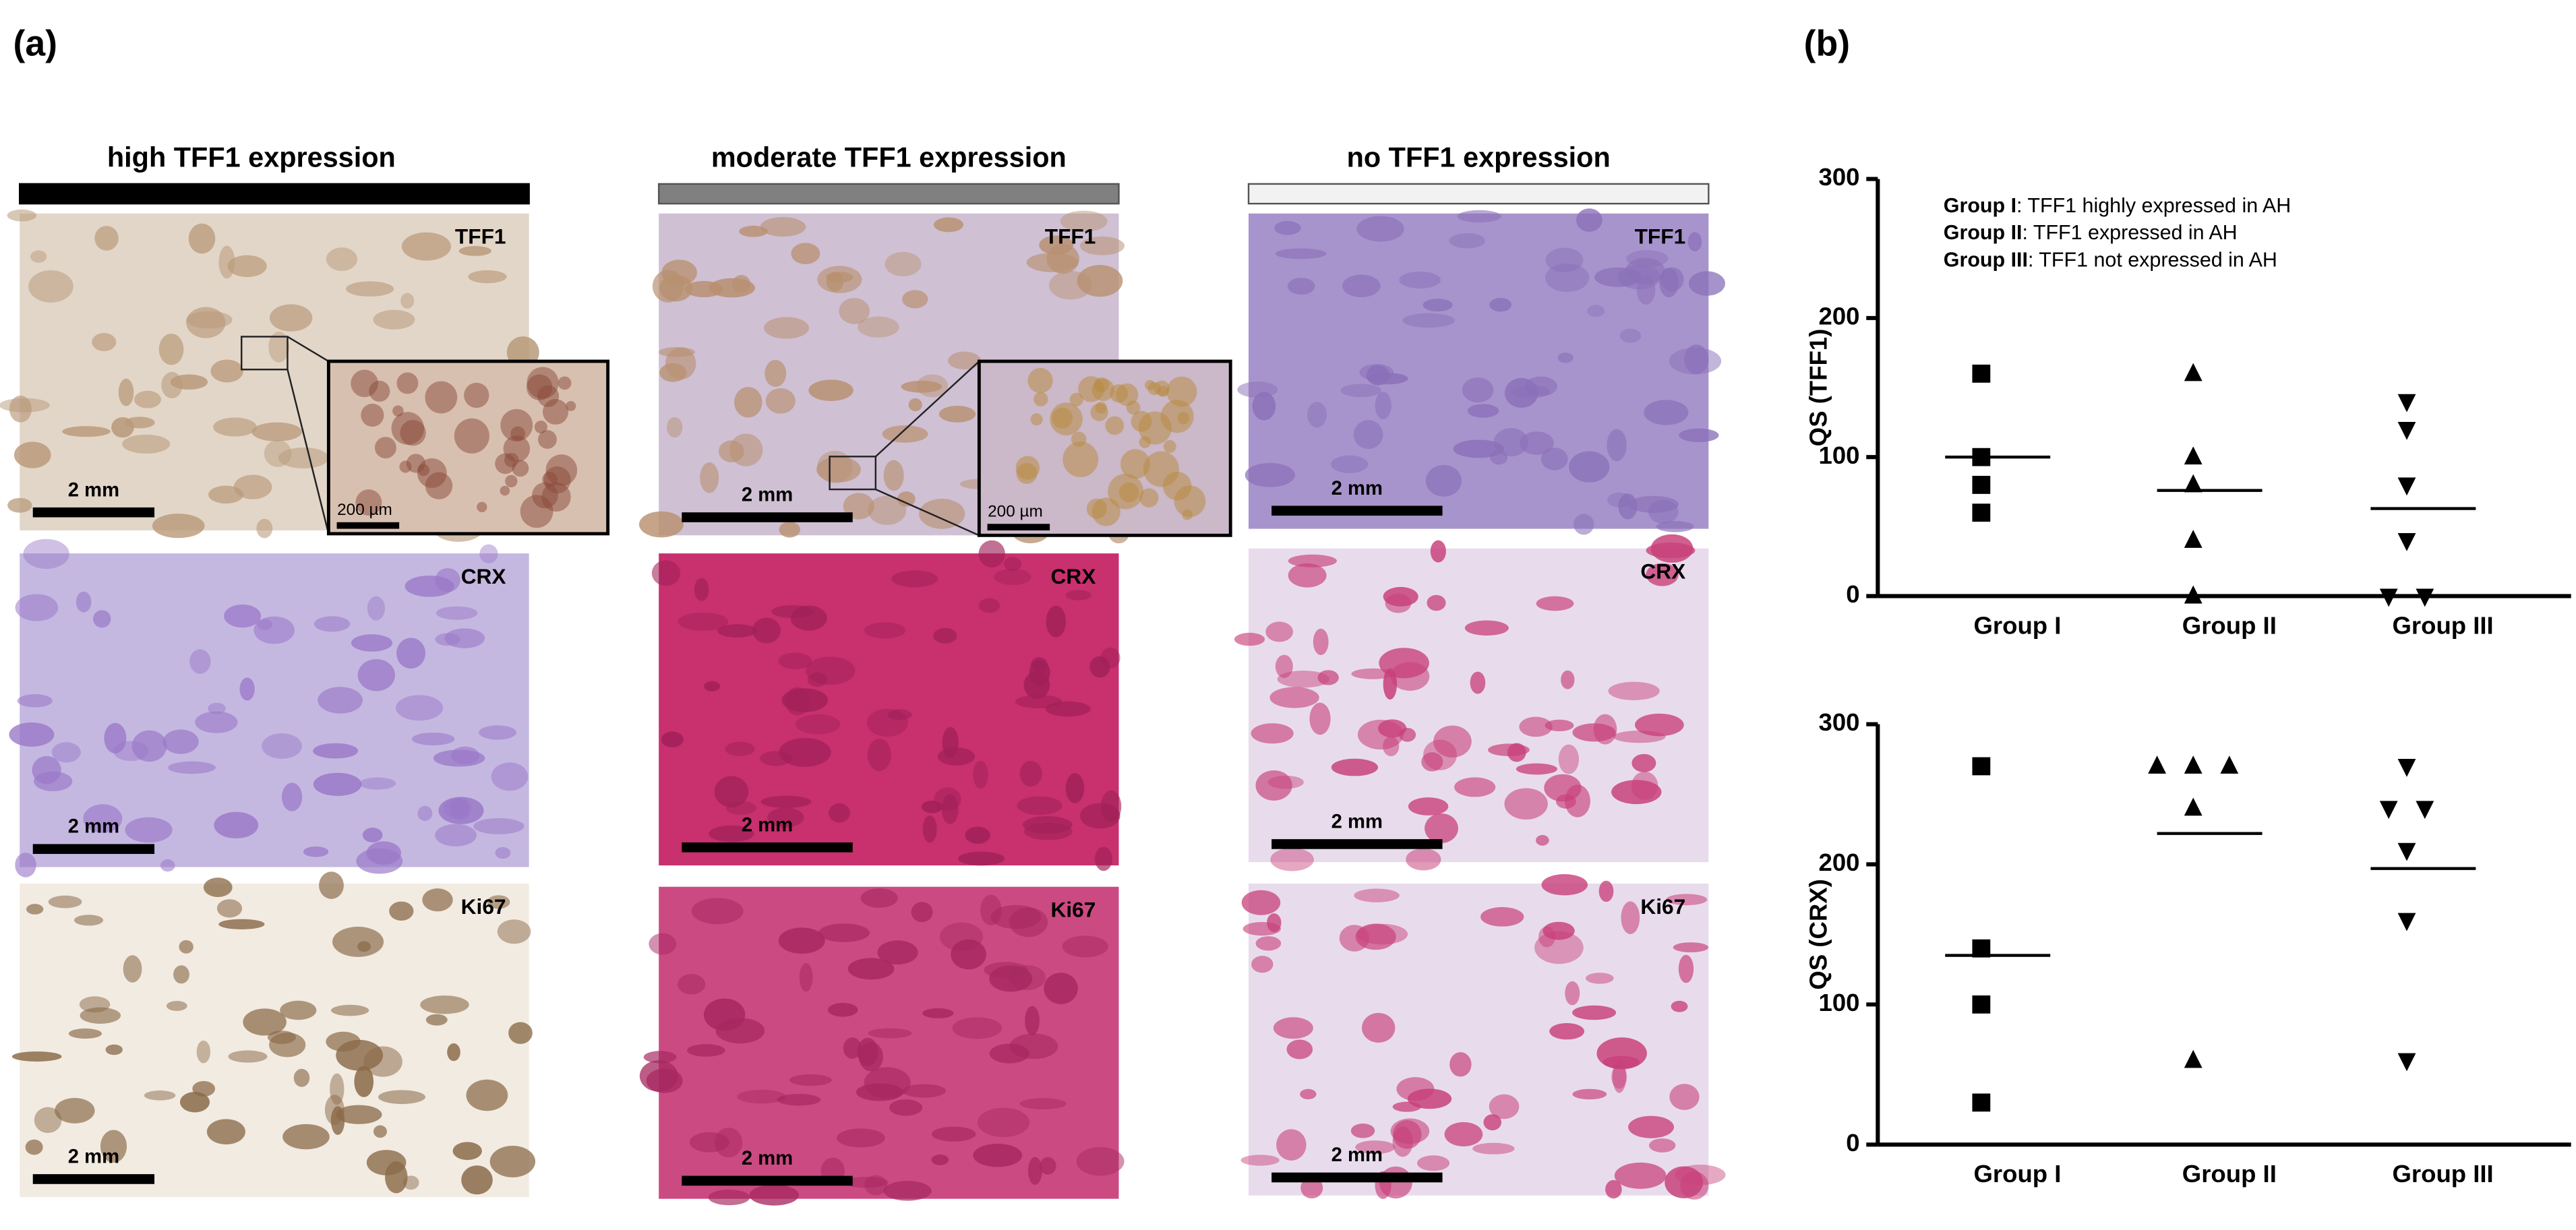 The image size is (2576, 1230). What do you see at coordinates (1073, 576) in the screenshot?
I see `stain-label: CRX` at bounding box center [1073, 576].